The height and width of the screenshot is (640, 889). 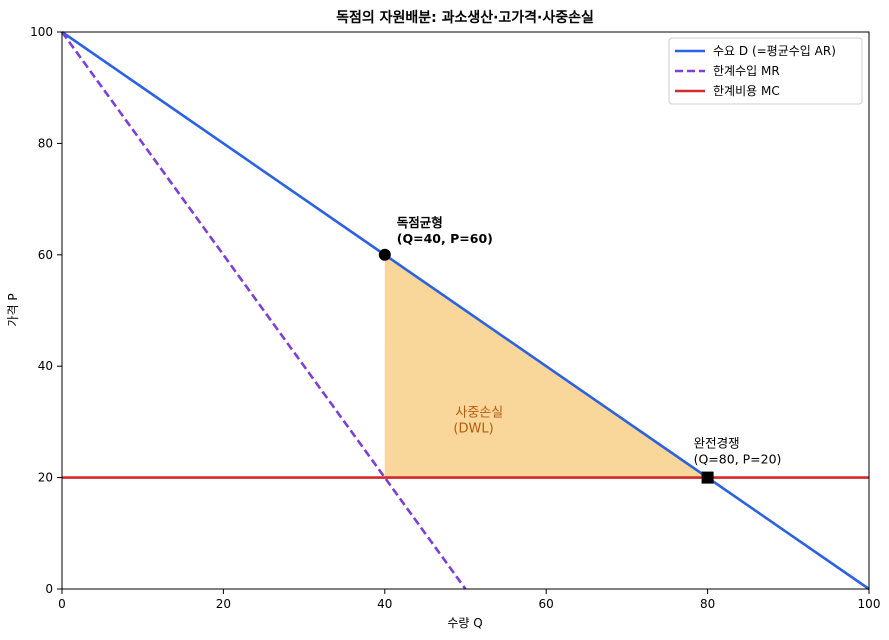 I want to click on point-label-monopoly: 독점균형, so click(x=420, y=222).